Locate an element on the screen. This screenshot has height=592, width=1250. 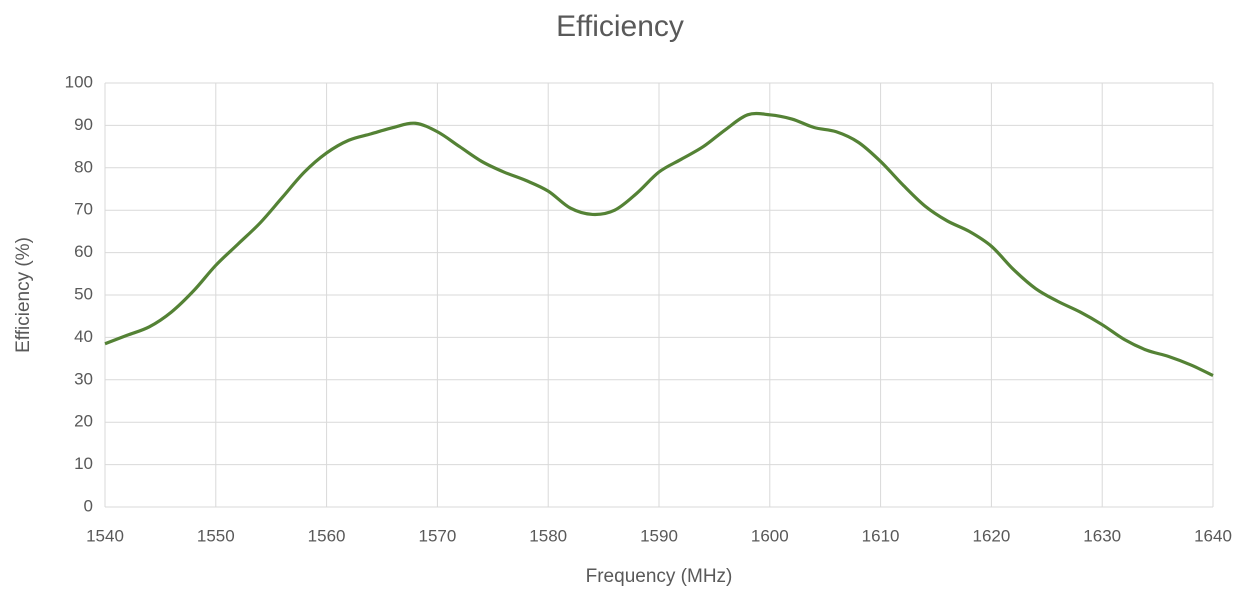
x-tick-label: 1640 is located at coordinates (1213, 535).